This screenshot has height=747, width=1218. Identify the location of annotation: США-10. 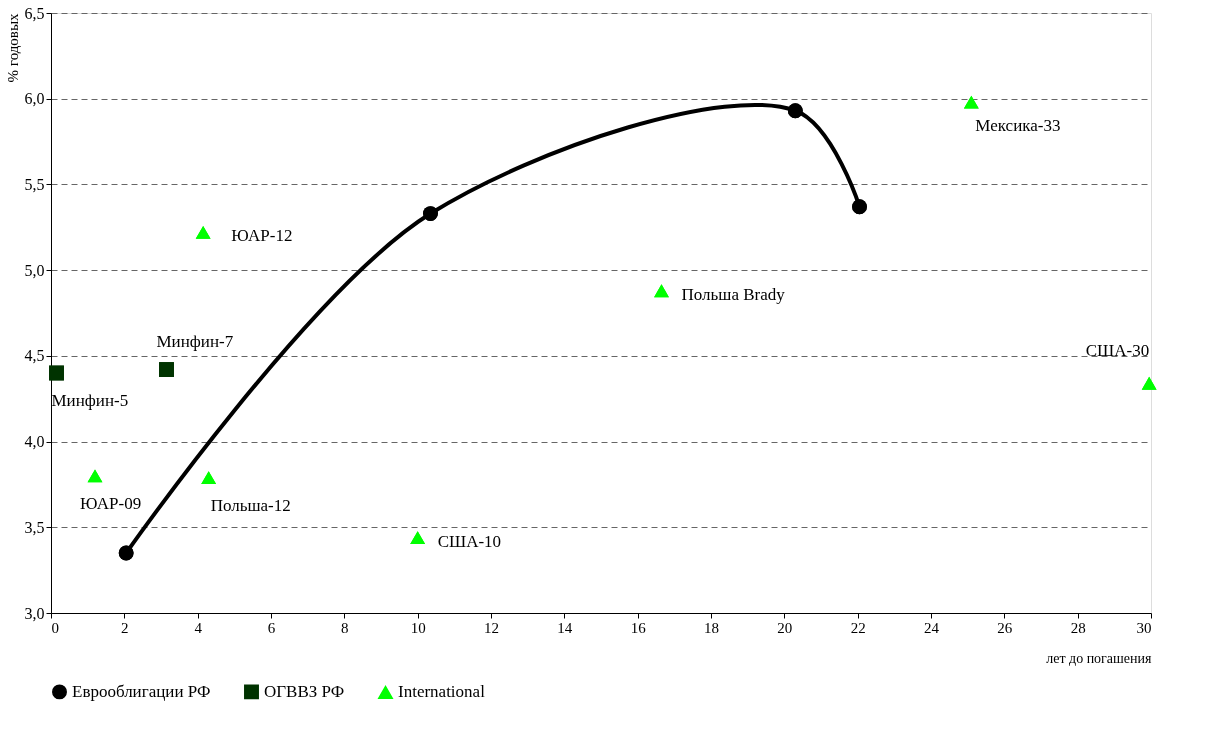
(469, 541).